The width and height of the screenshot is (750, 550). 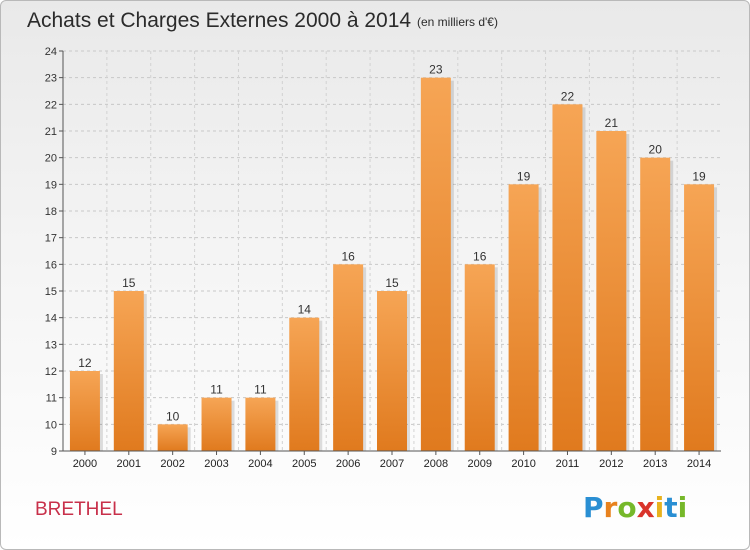 I want to click on x-tick-label: 2003, so click(x=216, y=464).